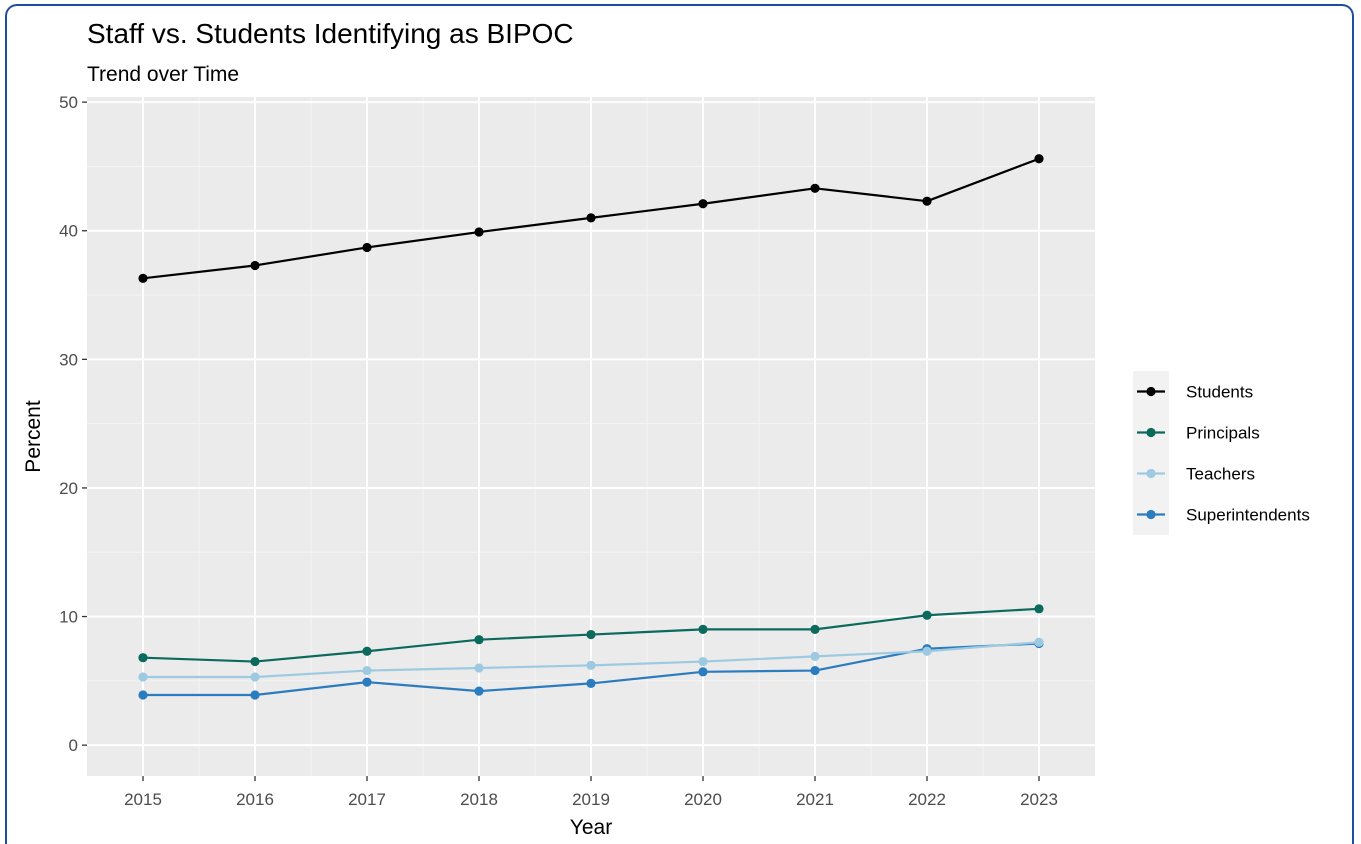  I want to click on legend-swatch-point-students, so click(1151, 391).